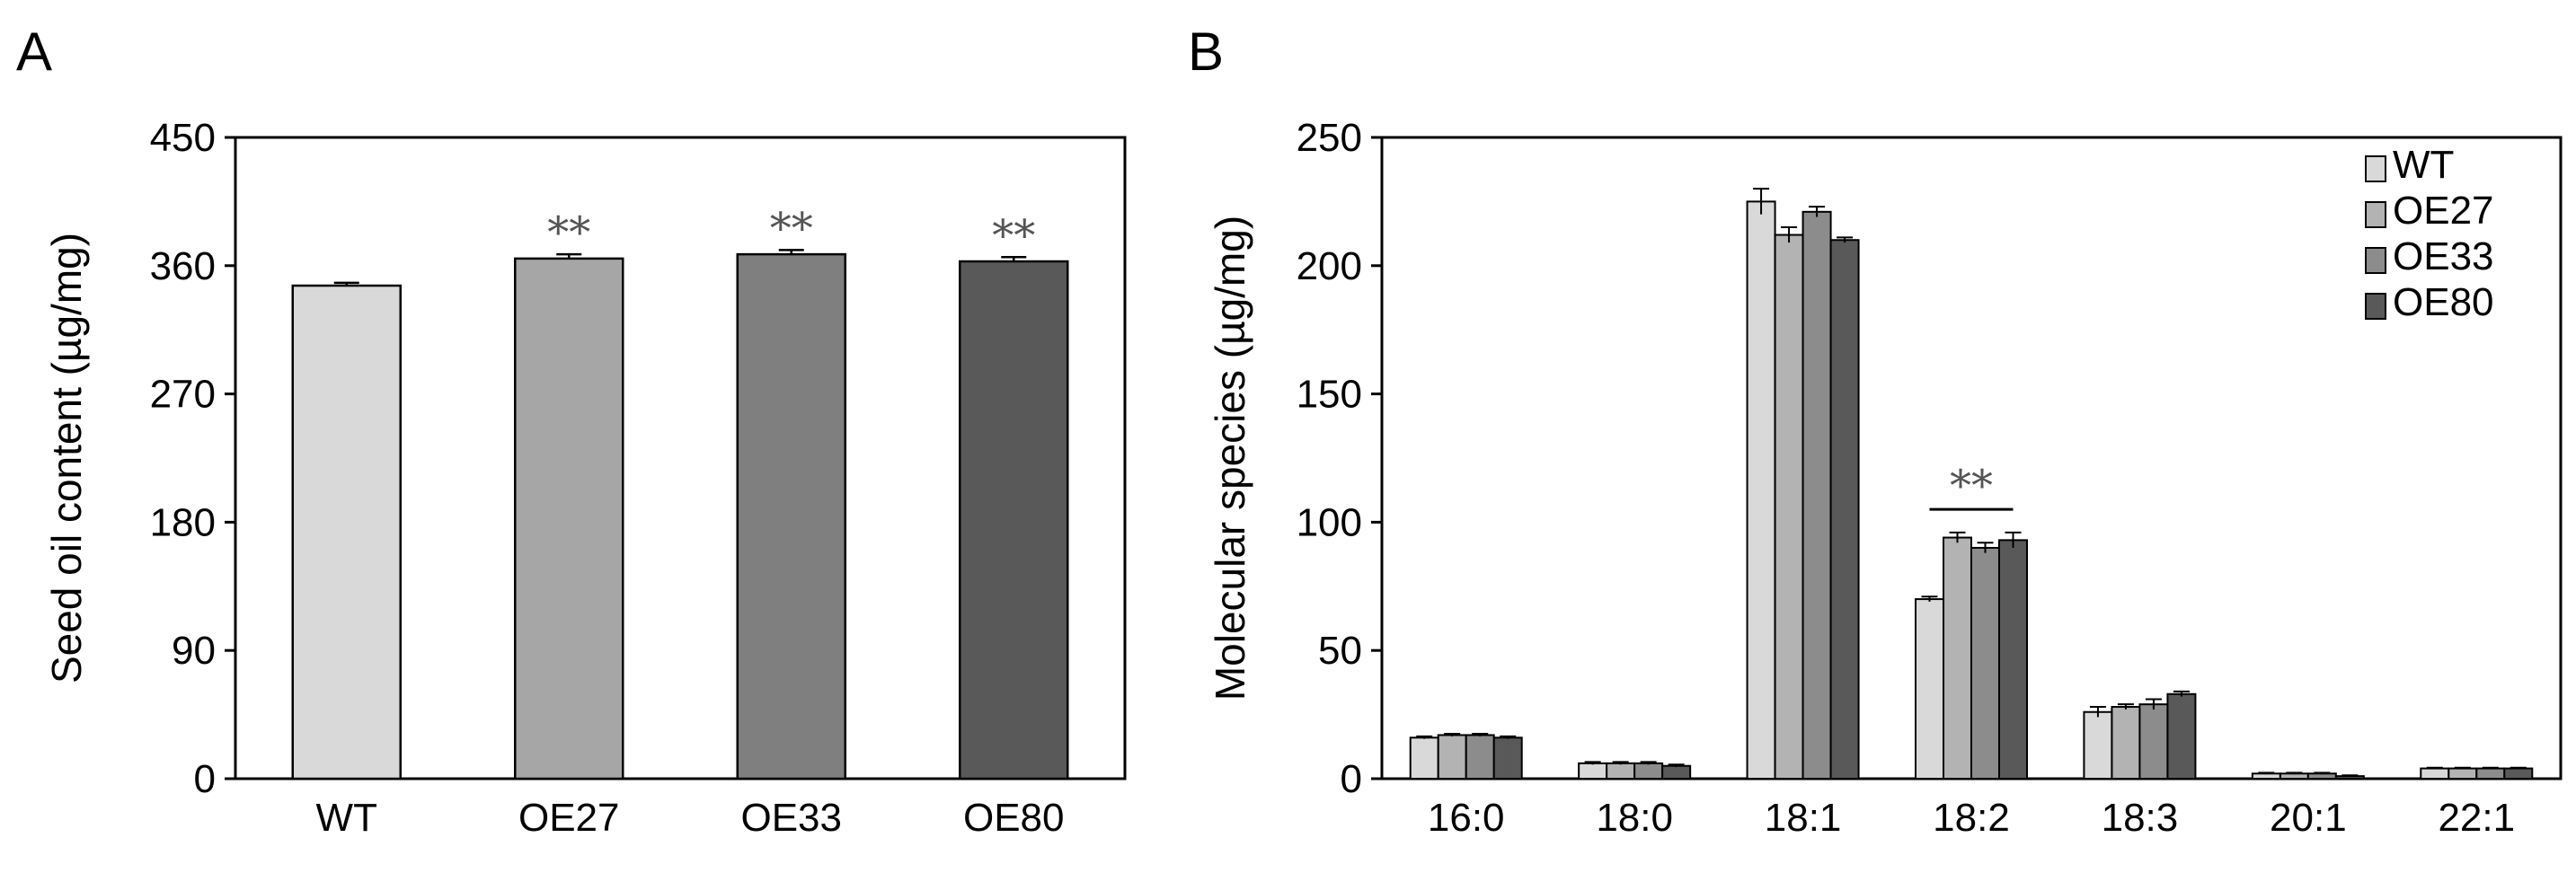 The height and width of the screenshot is (873, 2576). Describe the element at coordinates (2444, 302) in the screenshot. I see `legend-label-oe80: OE80` at that location.